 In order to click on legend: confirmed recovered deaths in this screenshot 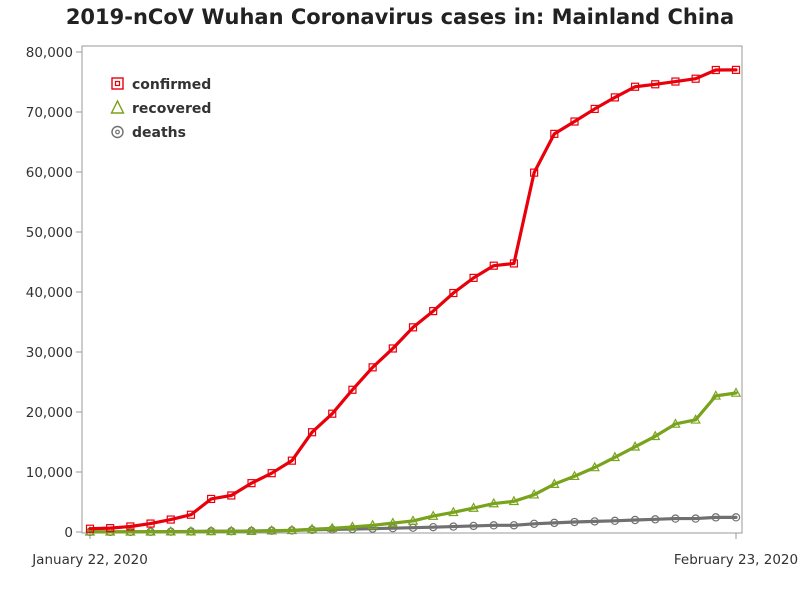, I will do `click(160, 109)`.